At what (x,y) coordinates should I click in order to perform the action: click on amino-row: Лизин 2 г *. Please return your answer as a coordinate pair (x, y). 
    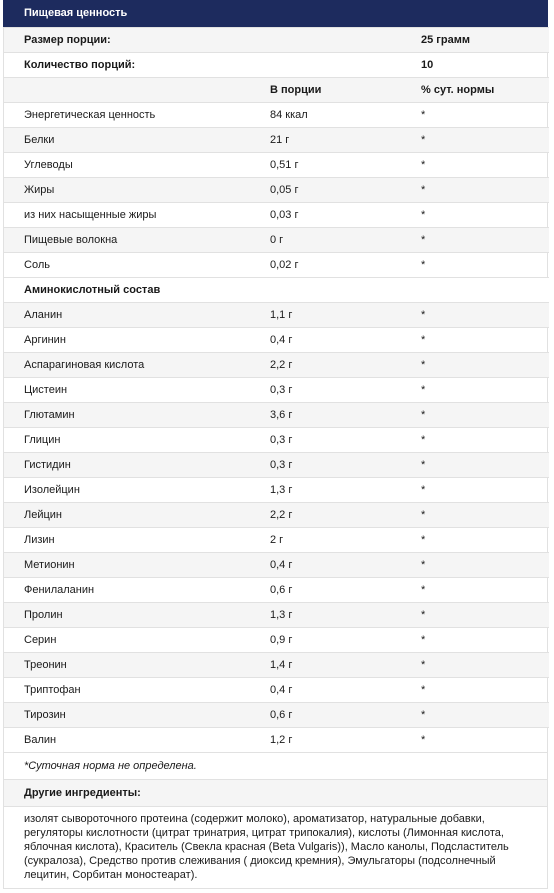
    Looking at the image, I should click on (277, 540).